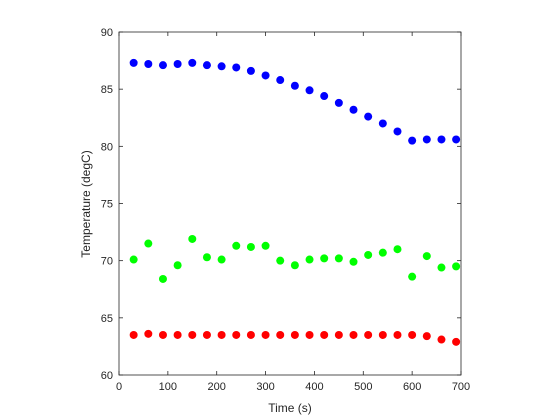 The width and height of the screenshot is (560, 420). What do you see at coordinates (290, 408) in the screenshot?
I see `x-axis-label: Time (s)` at bounding box center [290, 408].